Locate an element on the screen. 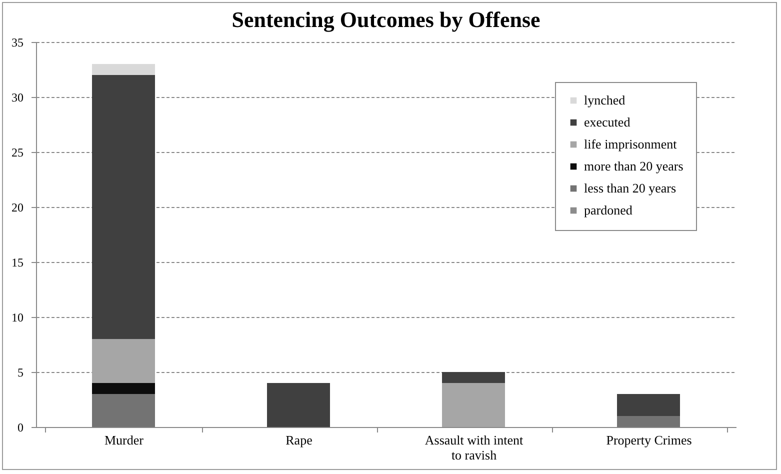 The height and width of the screenshot is (474, 781). y-tick-label: 20 is located at coordinates (18, 207).